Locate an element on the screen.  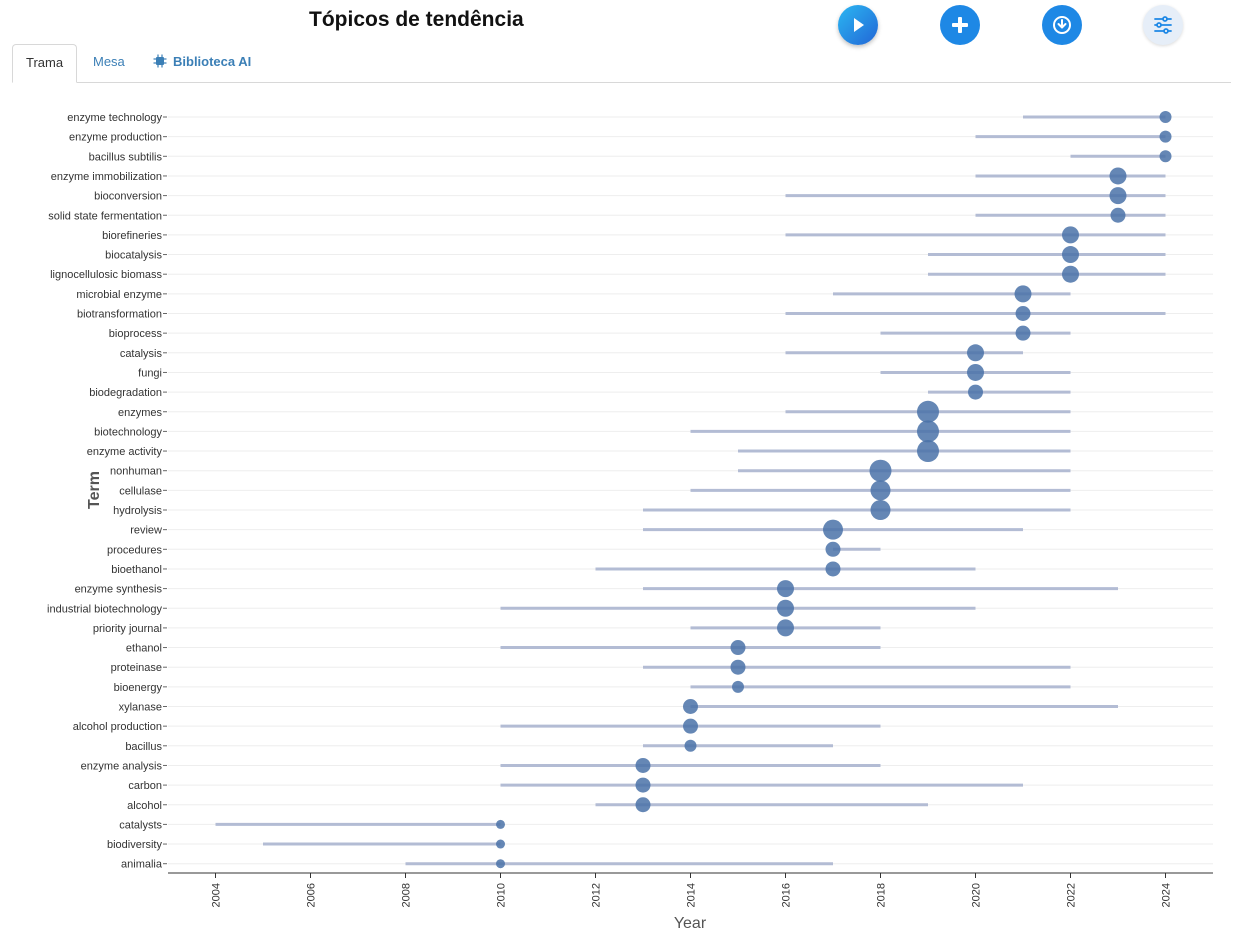
play-icon is located at coordinates (859, 25).